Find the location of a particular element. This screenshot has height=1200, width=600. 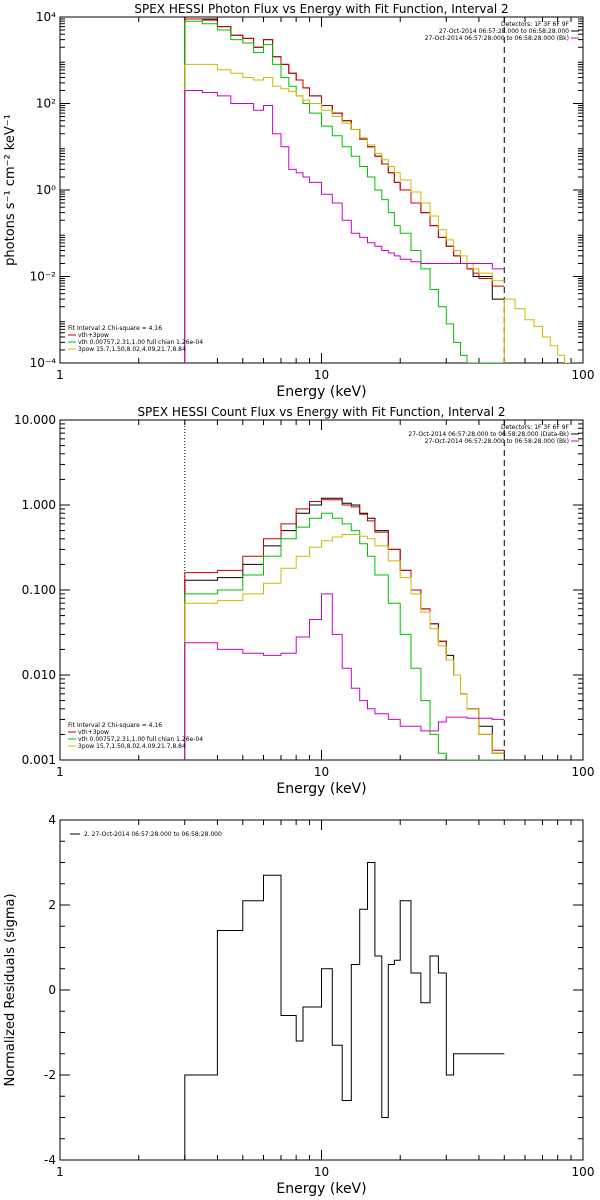

series-vth is located at coordinates (344, 636).